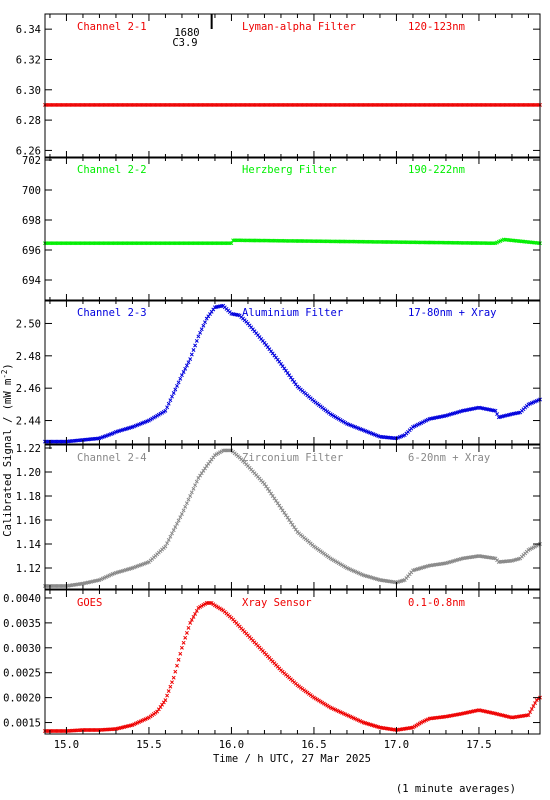 The image size is (550, 800). I want to click on y-tick-label: 0.0025, so click(22, 674).